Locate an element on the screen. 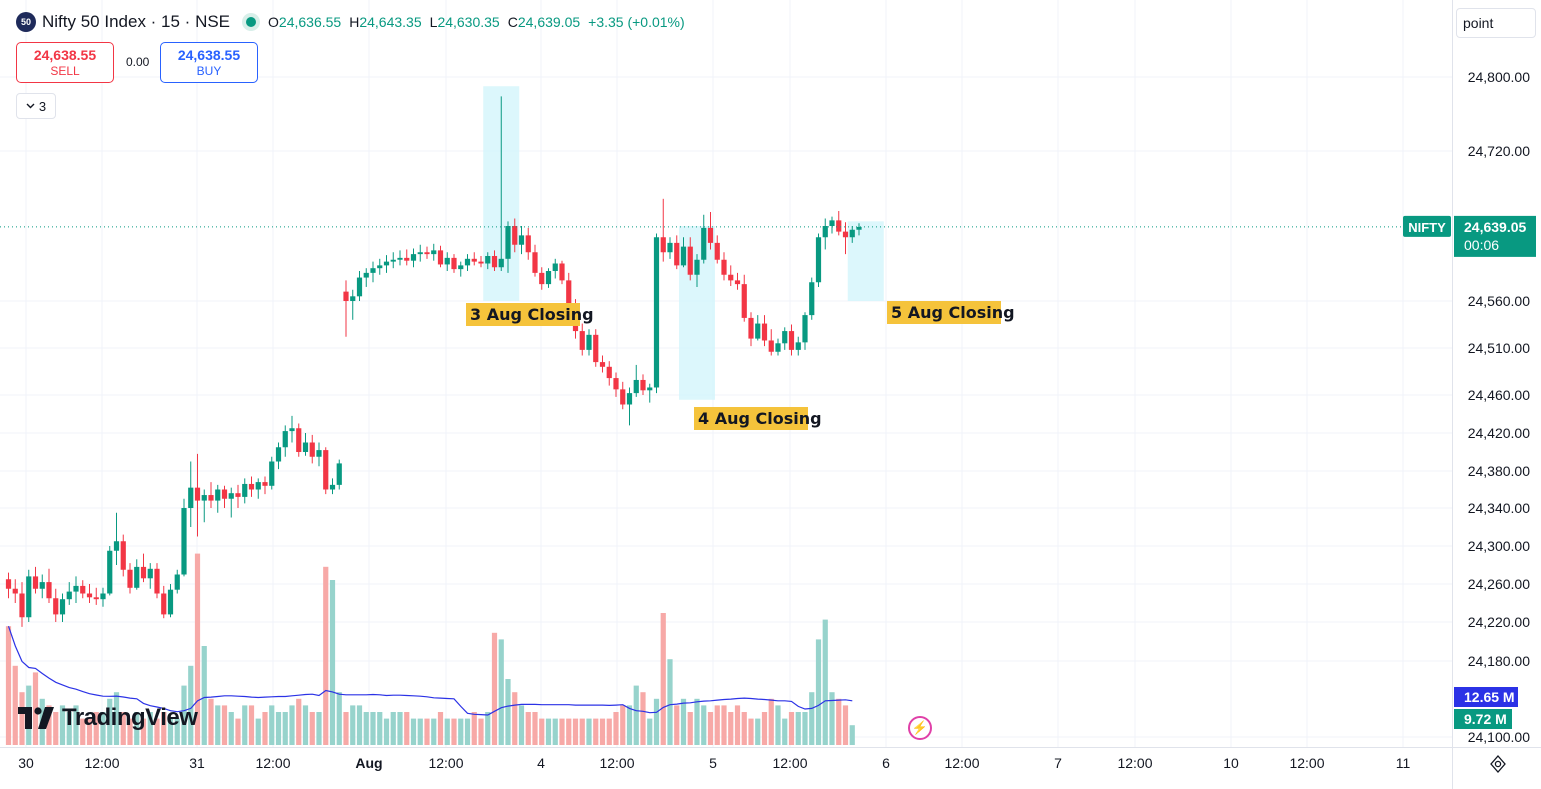 The height and width of the screenshot is (789, 1541). gear-icon is located at coordinates (1498, 764).